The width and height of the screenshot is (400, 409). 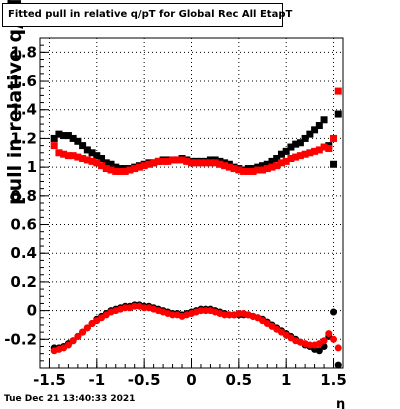 What do you see at coordinates (333, 380) in the screenshot?
I see `x-tick-label: 1.5` at bounding box center [333, 380].